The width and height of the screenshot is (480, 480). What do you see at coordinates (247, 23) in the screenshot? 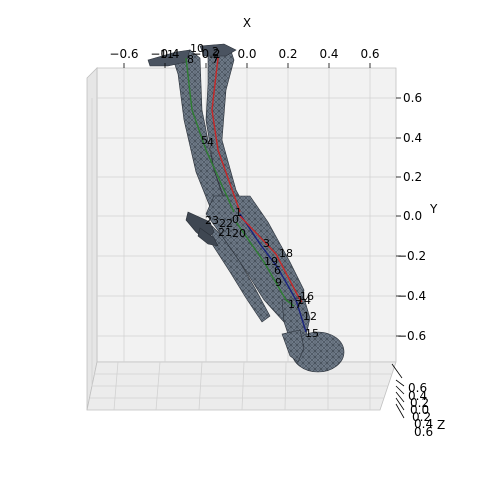
I see `x-axis-title: X` at bounding box center [247, 23].